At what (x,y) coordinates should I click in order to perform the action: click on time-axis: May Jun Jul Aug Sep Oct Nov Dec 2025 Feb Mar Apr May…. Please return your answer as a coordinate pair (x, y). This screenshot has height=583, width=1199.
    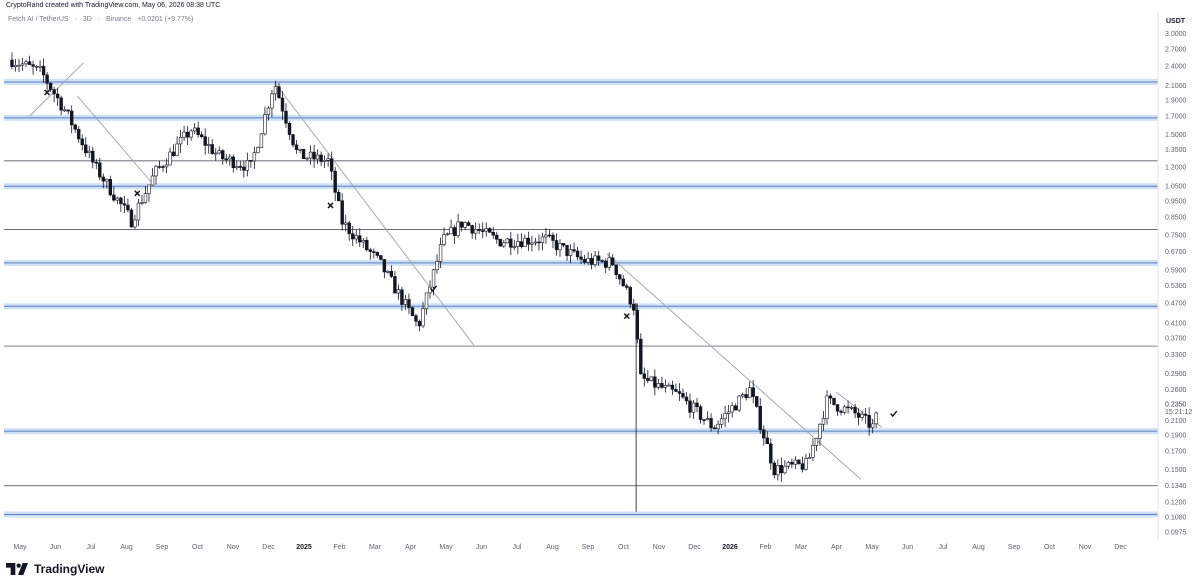
    Looking at the image, I should click on (570, 547).